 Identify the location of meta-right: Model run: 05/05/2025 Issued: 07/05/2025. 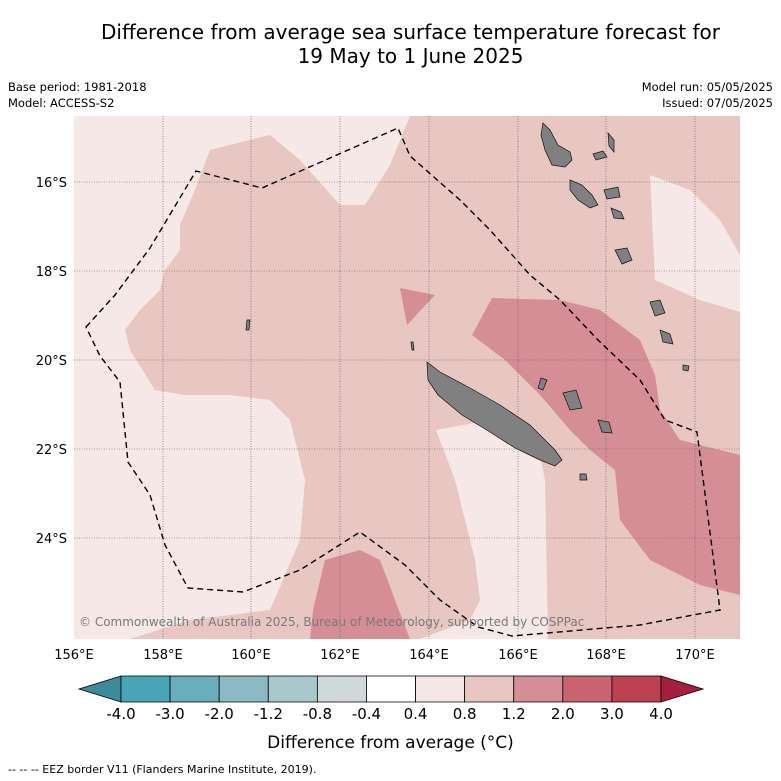
(707, 95).